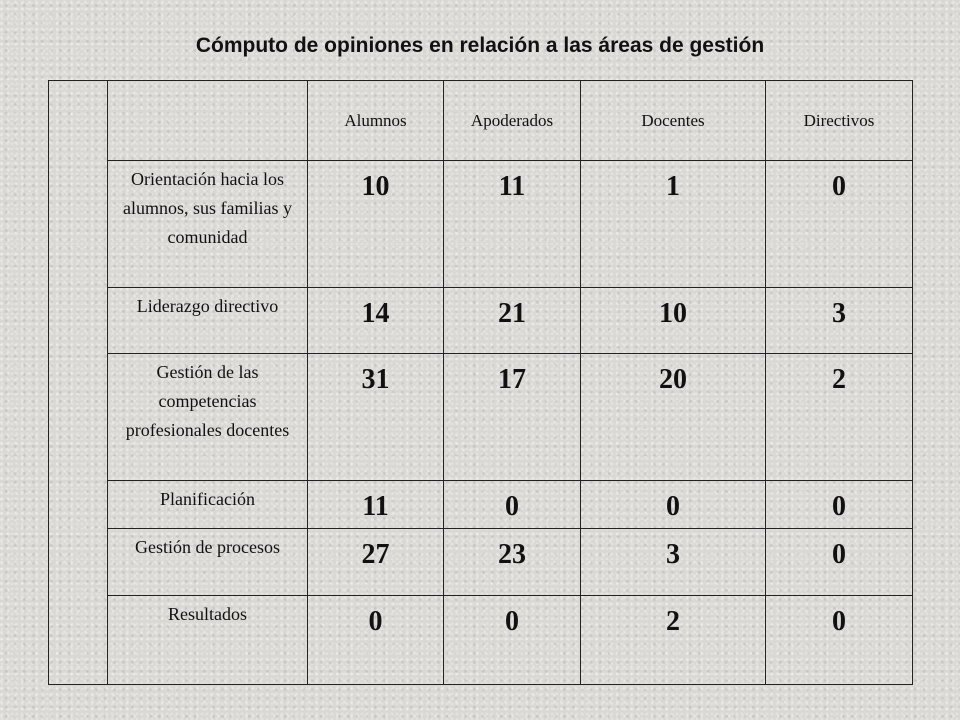  I want to click on cell-value: 1, so click(673, 224).